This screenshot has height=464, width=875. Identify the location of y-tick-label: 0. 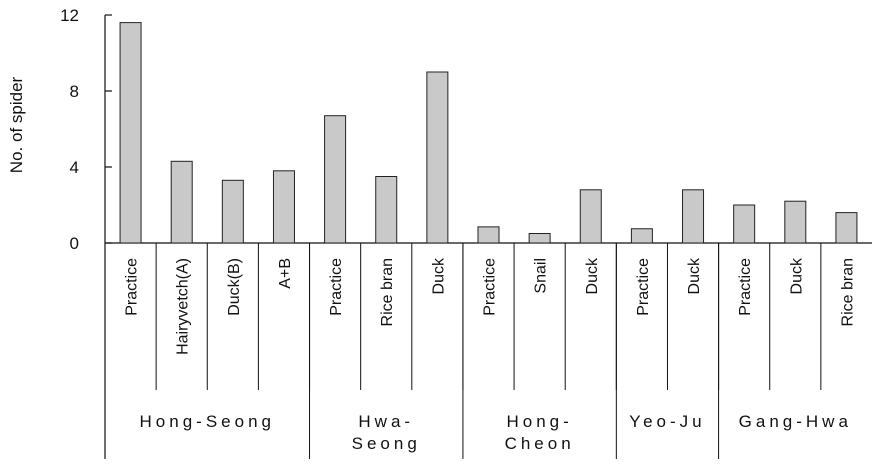
(74, 243).